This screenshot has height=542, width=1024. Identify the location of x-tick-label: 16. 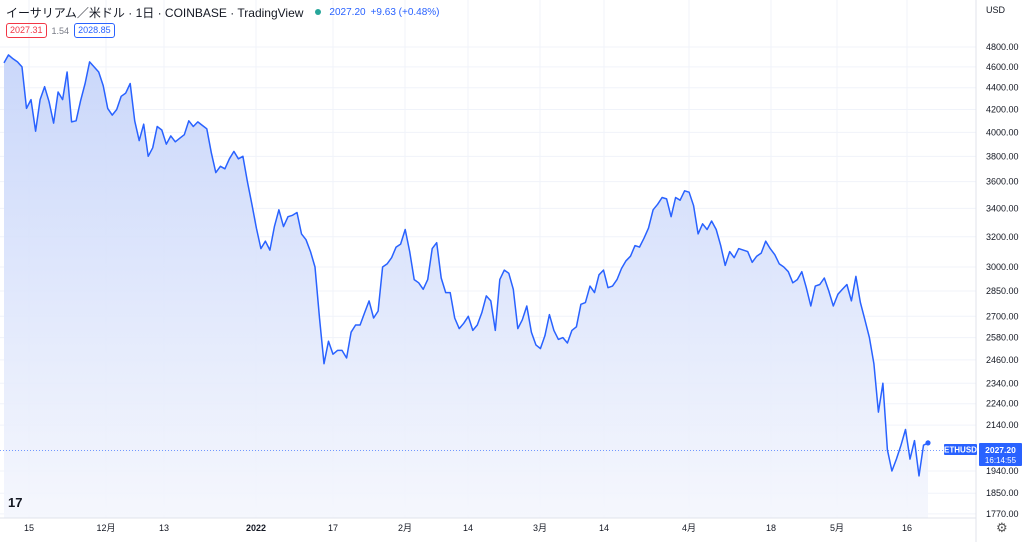
(907, 528).